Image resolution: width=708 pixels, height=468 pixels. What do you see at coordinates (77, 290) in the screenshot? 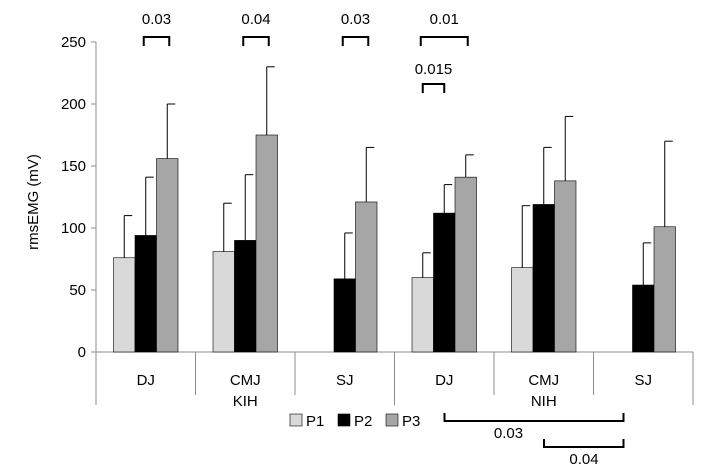
I see `y-tick-label: 50` at bounding box center [77, 290].